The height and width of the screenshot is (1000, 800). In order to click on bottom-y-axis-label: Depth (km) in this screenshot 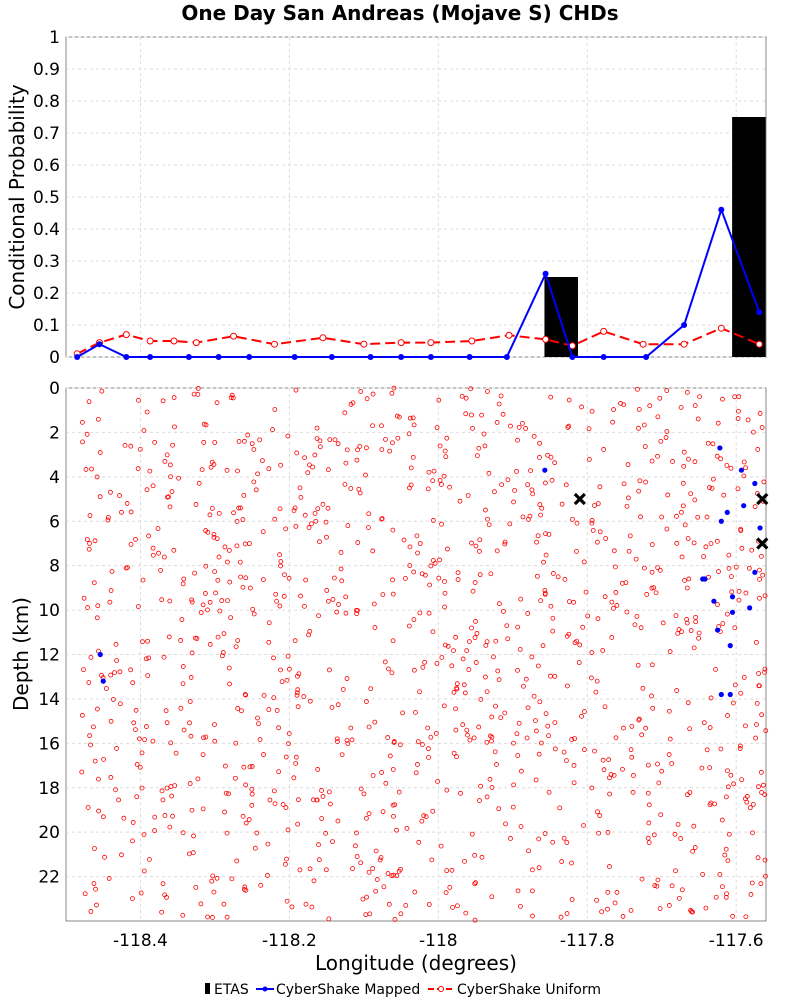, I will do `click(21, 654)`.